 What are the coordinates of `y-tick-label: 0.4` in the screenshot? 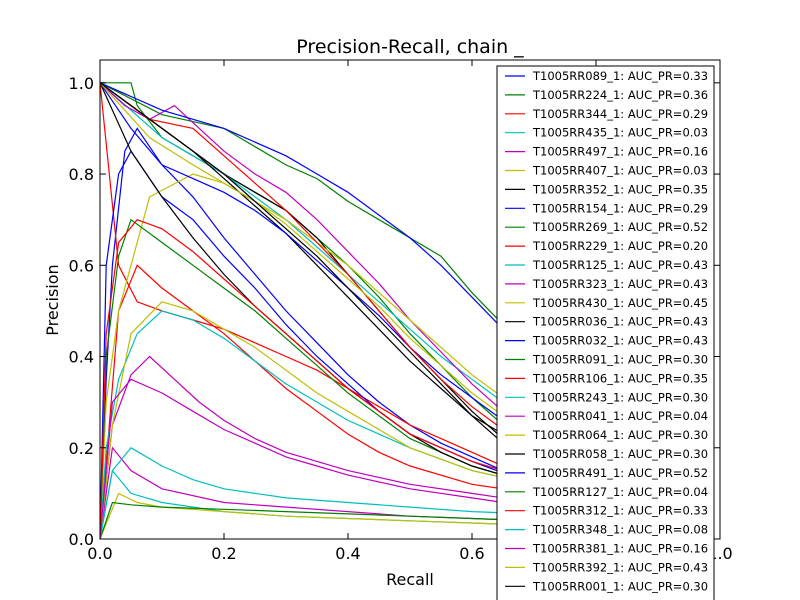 It's located at (81, 357).